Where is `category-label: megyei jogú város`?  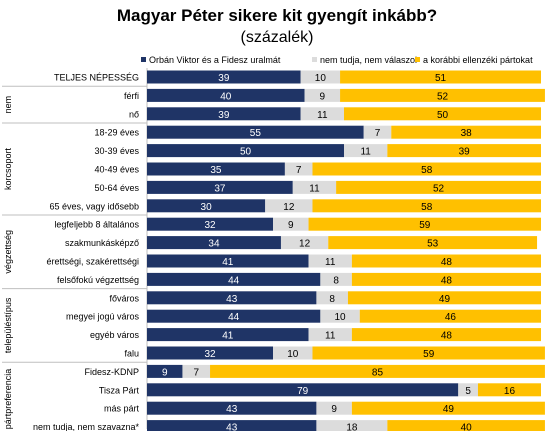
category-label: megyei jogú város is located at coordinates (103, 317).